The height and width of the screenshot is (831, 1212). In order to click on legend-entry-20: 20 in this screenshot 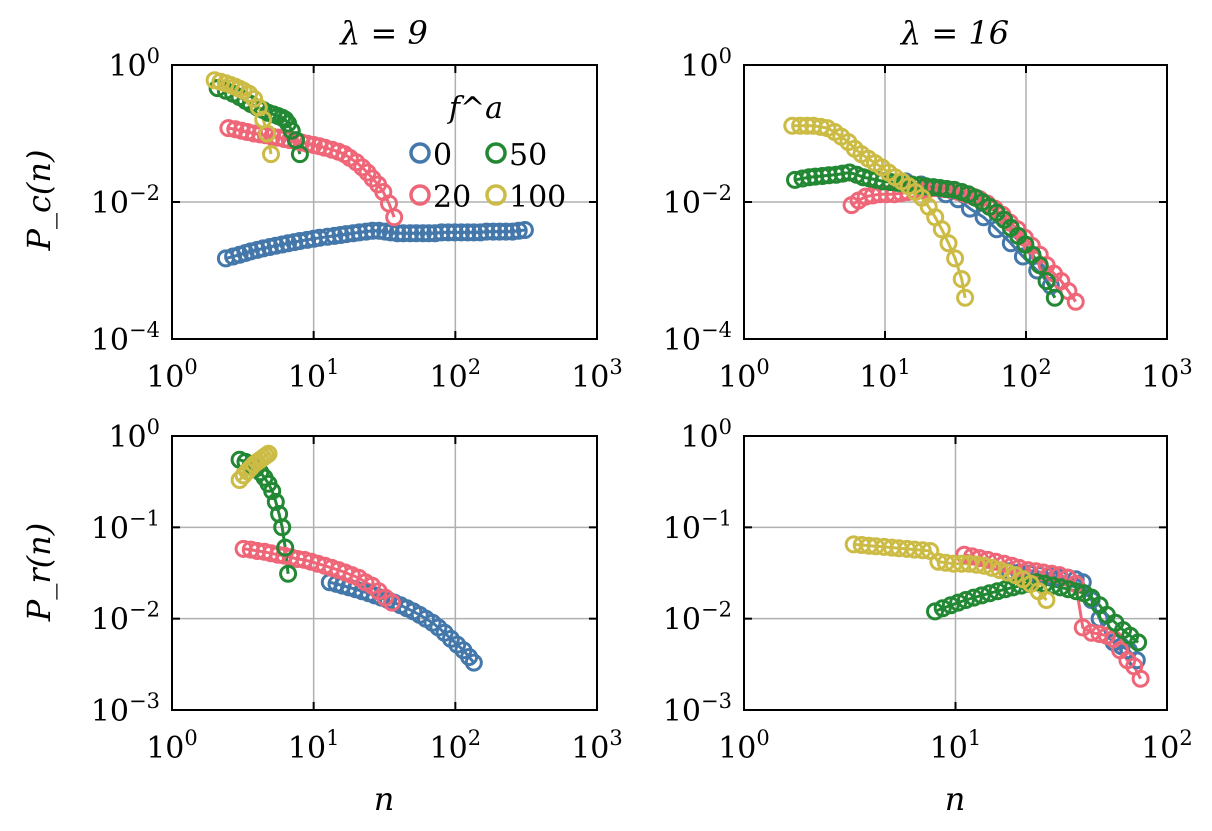, I will do `click(440, 197)`.